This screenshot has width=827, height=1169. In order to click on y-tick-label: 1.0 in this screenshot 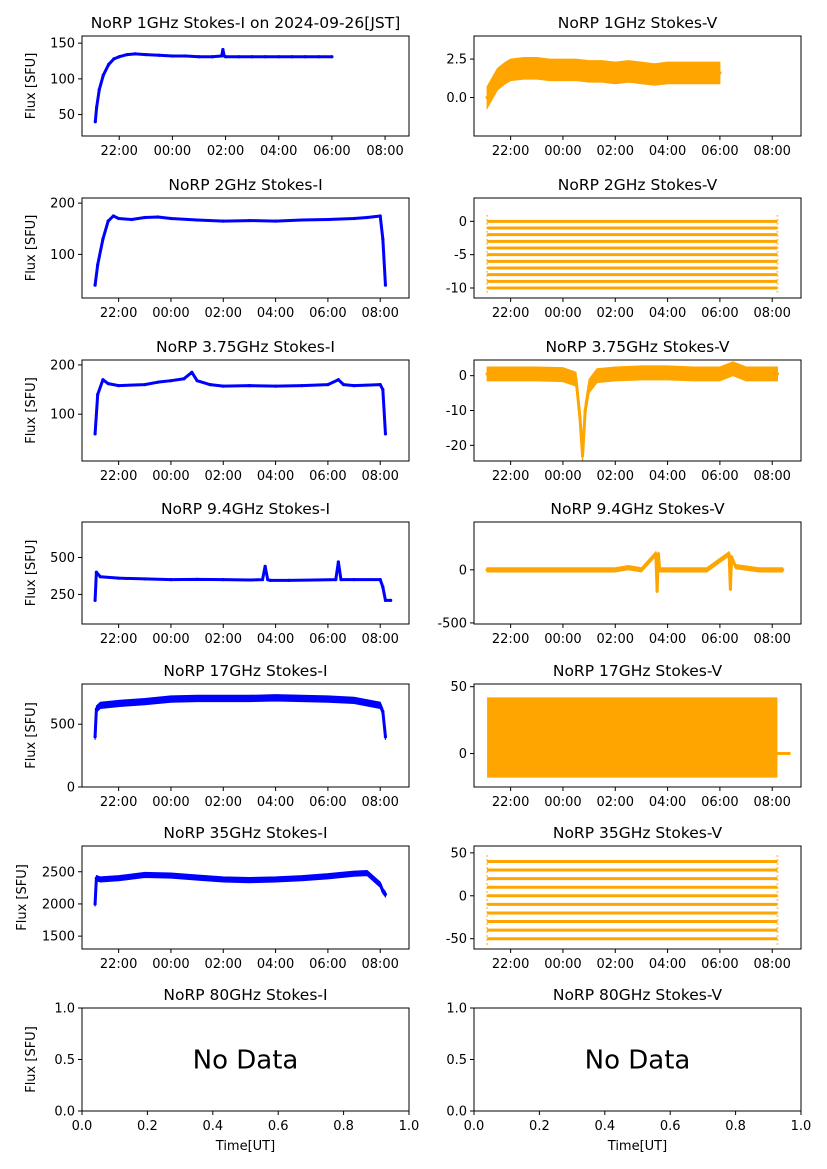, I will do `click(64, 1009)`.